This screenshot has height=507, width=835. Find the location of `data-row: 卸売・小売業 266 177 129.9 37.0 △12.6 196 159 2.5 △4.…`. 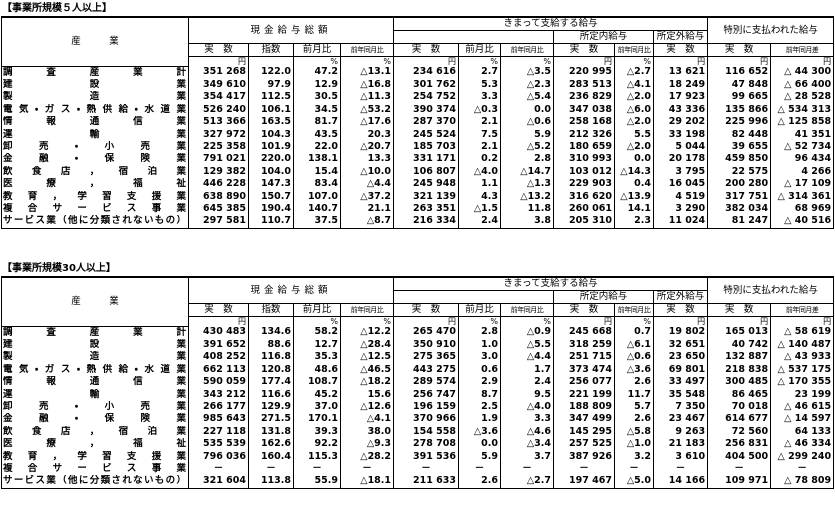

data-row: 卸売・小売業 266 177 129.9 37.0 △12.6 196 159 2.5 △4.… is located at coordinates (418, 407).